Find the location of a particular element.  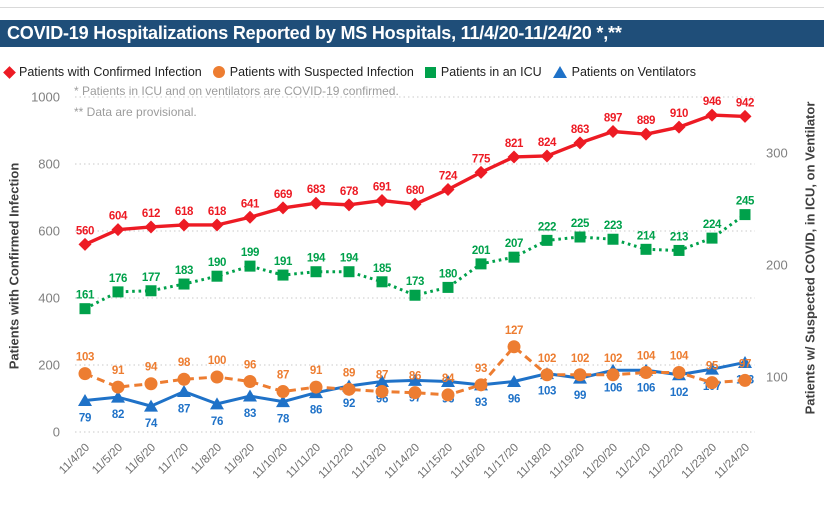

legend-item-ventilators: Patients on Ventilators is located at coordinates (624, 72).